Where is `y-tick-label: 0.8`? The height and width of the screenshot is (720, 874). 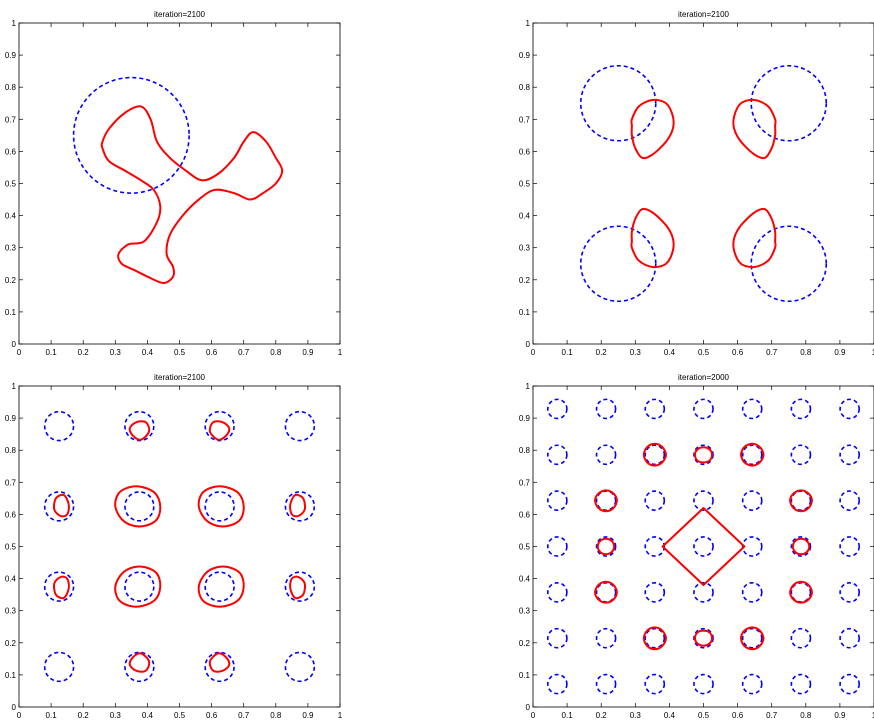
y-tick-label: 0.8 is located at coordinates (525, 450).